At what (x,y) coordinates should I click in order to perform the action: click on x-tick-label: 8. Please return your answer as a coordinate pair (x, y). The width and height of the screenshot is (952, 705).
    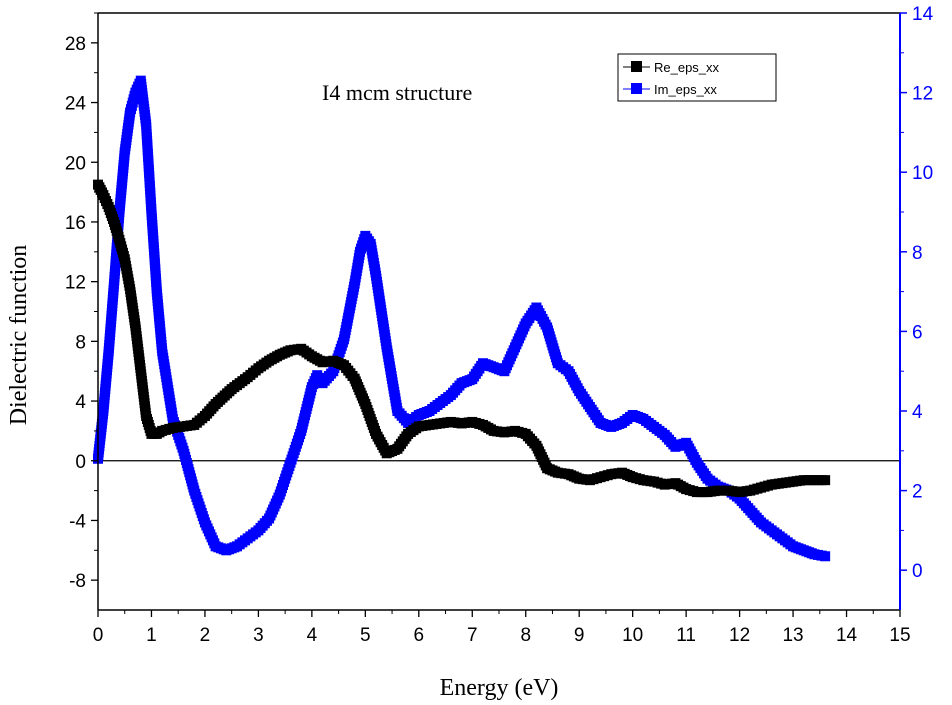
    Looking at the image, I should click on (525, 635).